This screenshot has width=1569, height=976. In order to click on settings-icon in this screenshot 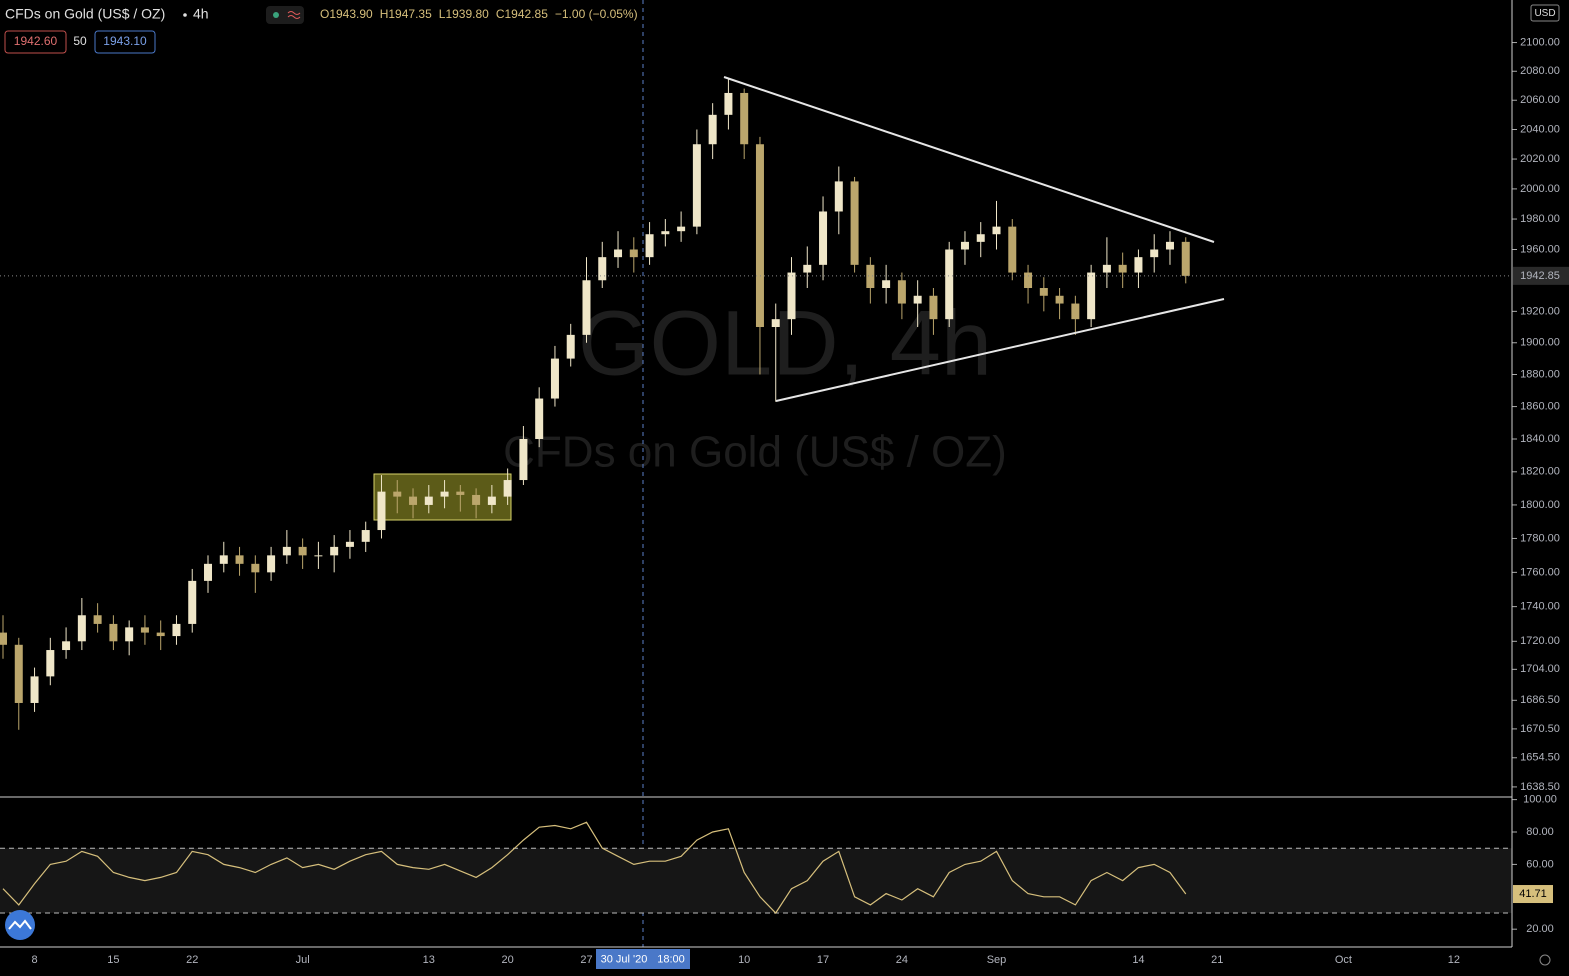, I will do `click(1545, 960)`.